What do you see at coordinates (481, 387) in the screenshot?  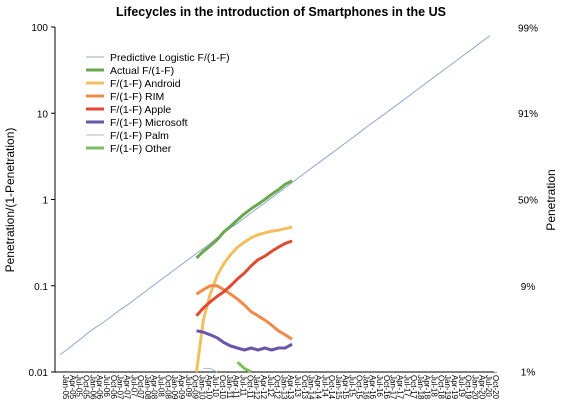 I see `x-tick-label: Apr-20` at bounding box center [481, 387].